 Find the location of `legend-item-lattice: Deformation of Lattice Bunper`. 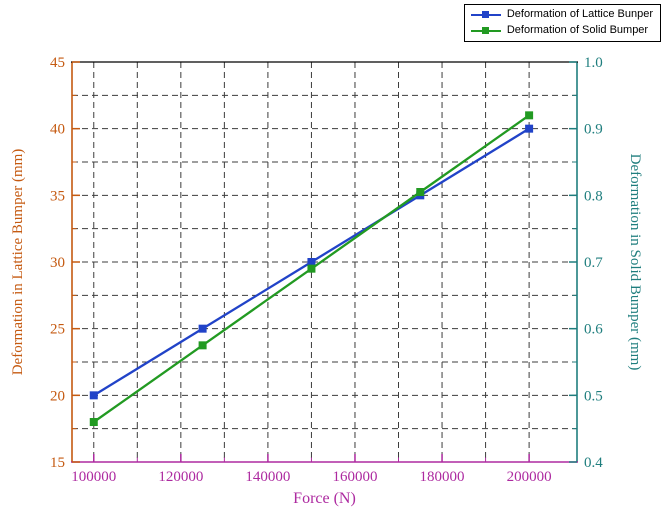

legend-item-lattice: Deformation of Lattice Bunper is located at coordinates (561, 14).